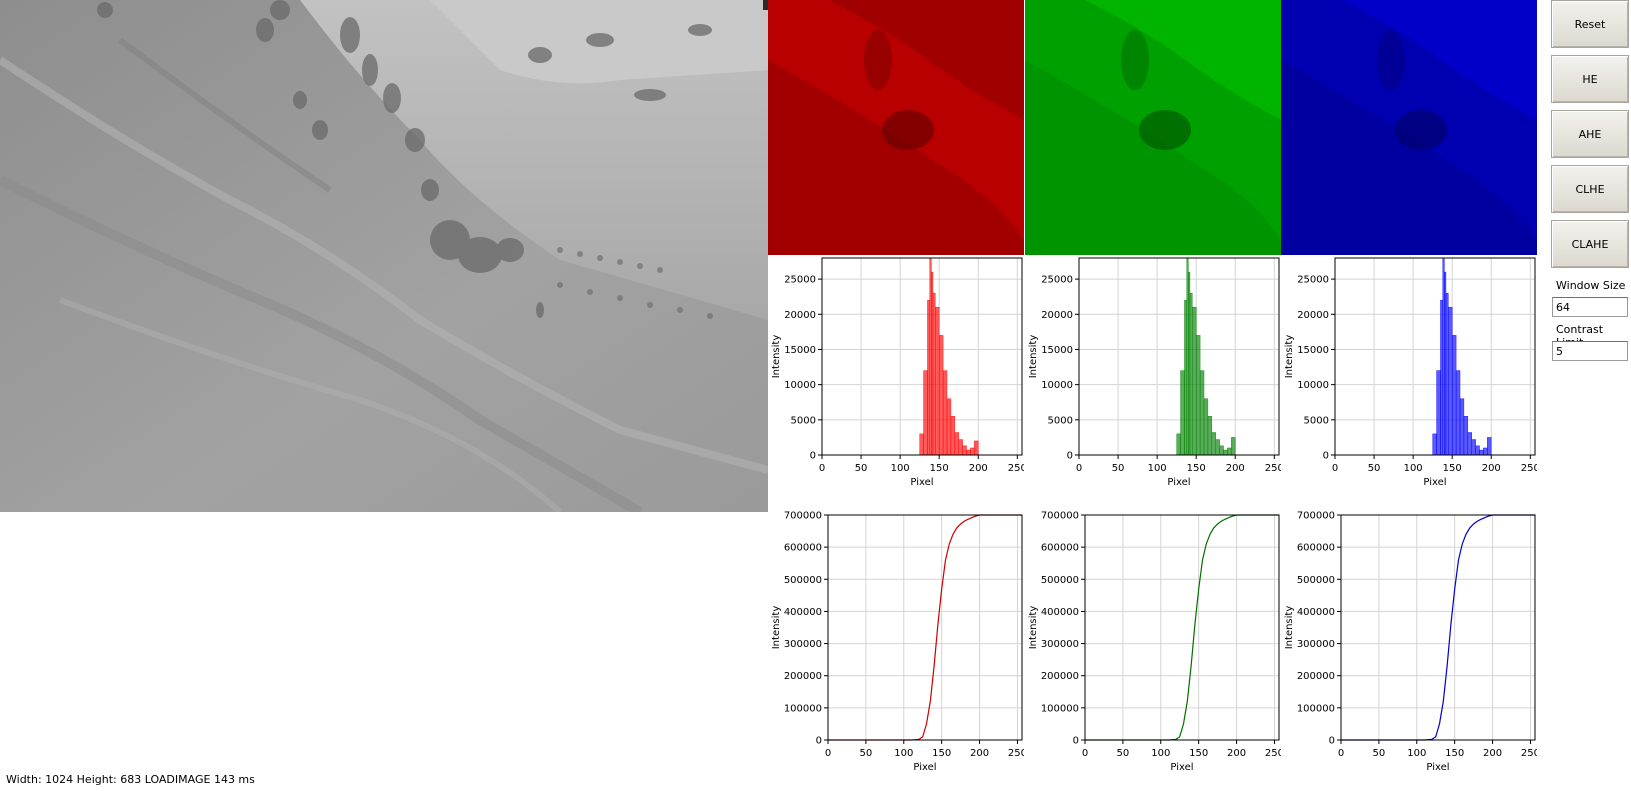 The width and height of the screenshot is (1631, 791). What do you see at coordinates (1590, 307) in the screenshot?
I see `window-size-input` at bounding box center [1590, 307].